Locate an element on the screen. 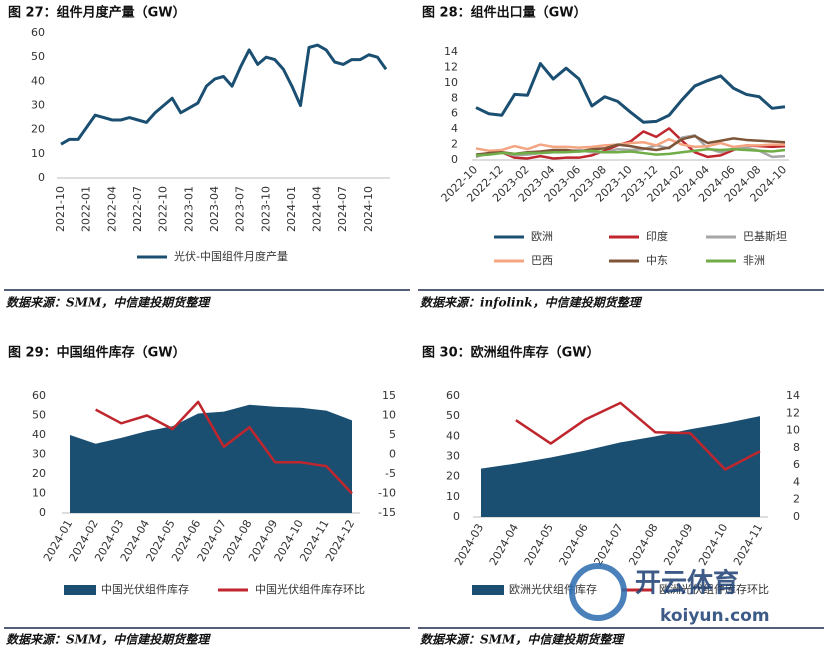 The height and width of the screenshot is (655, 829). legend-label: 印度 is located at coordinates (657, 236).